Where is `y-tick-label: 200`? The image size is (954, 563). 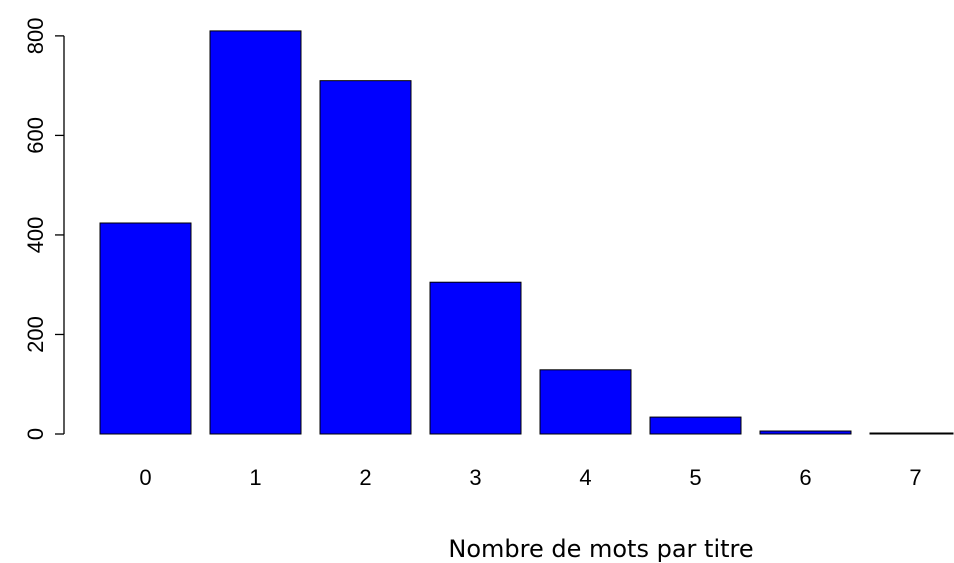 y-tick-label: 200 is located at coordinates (35, 334).